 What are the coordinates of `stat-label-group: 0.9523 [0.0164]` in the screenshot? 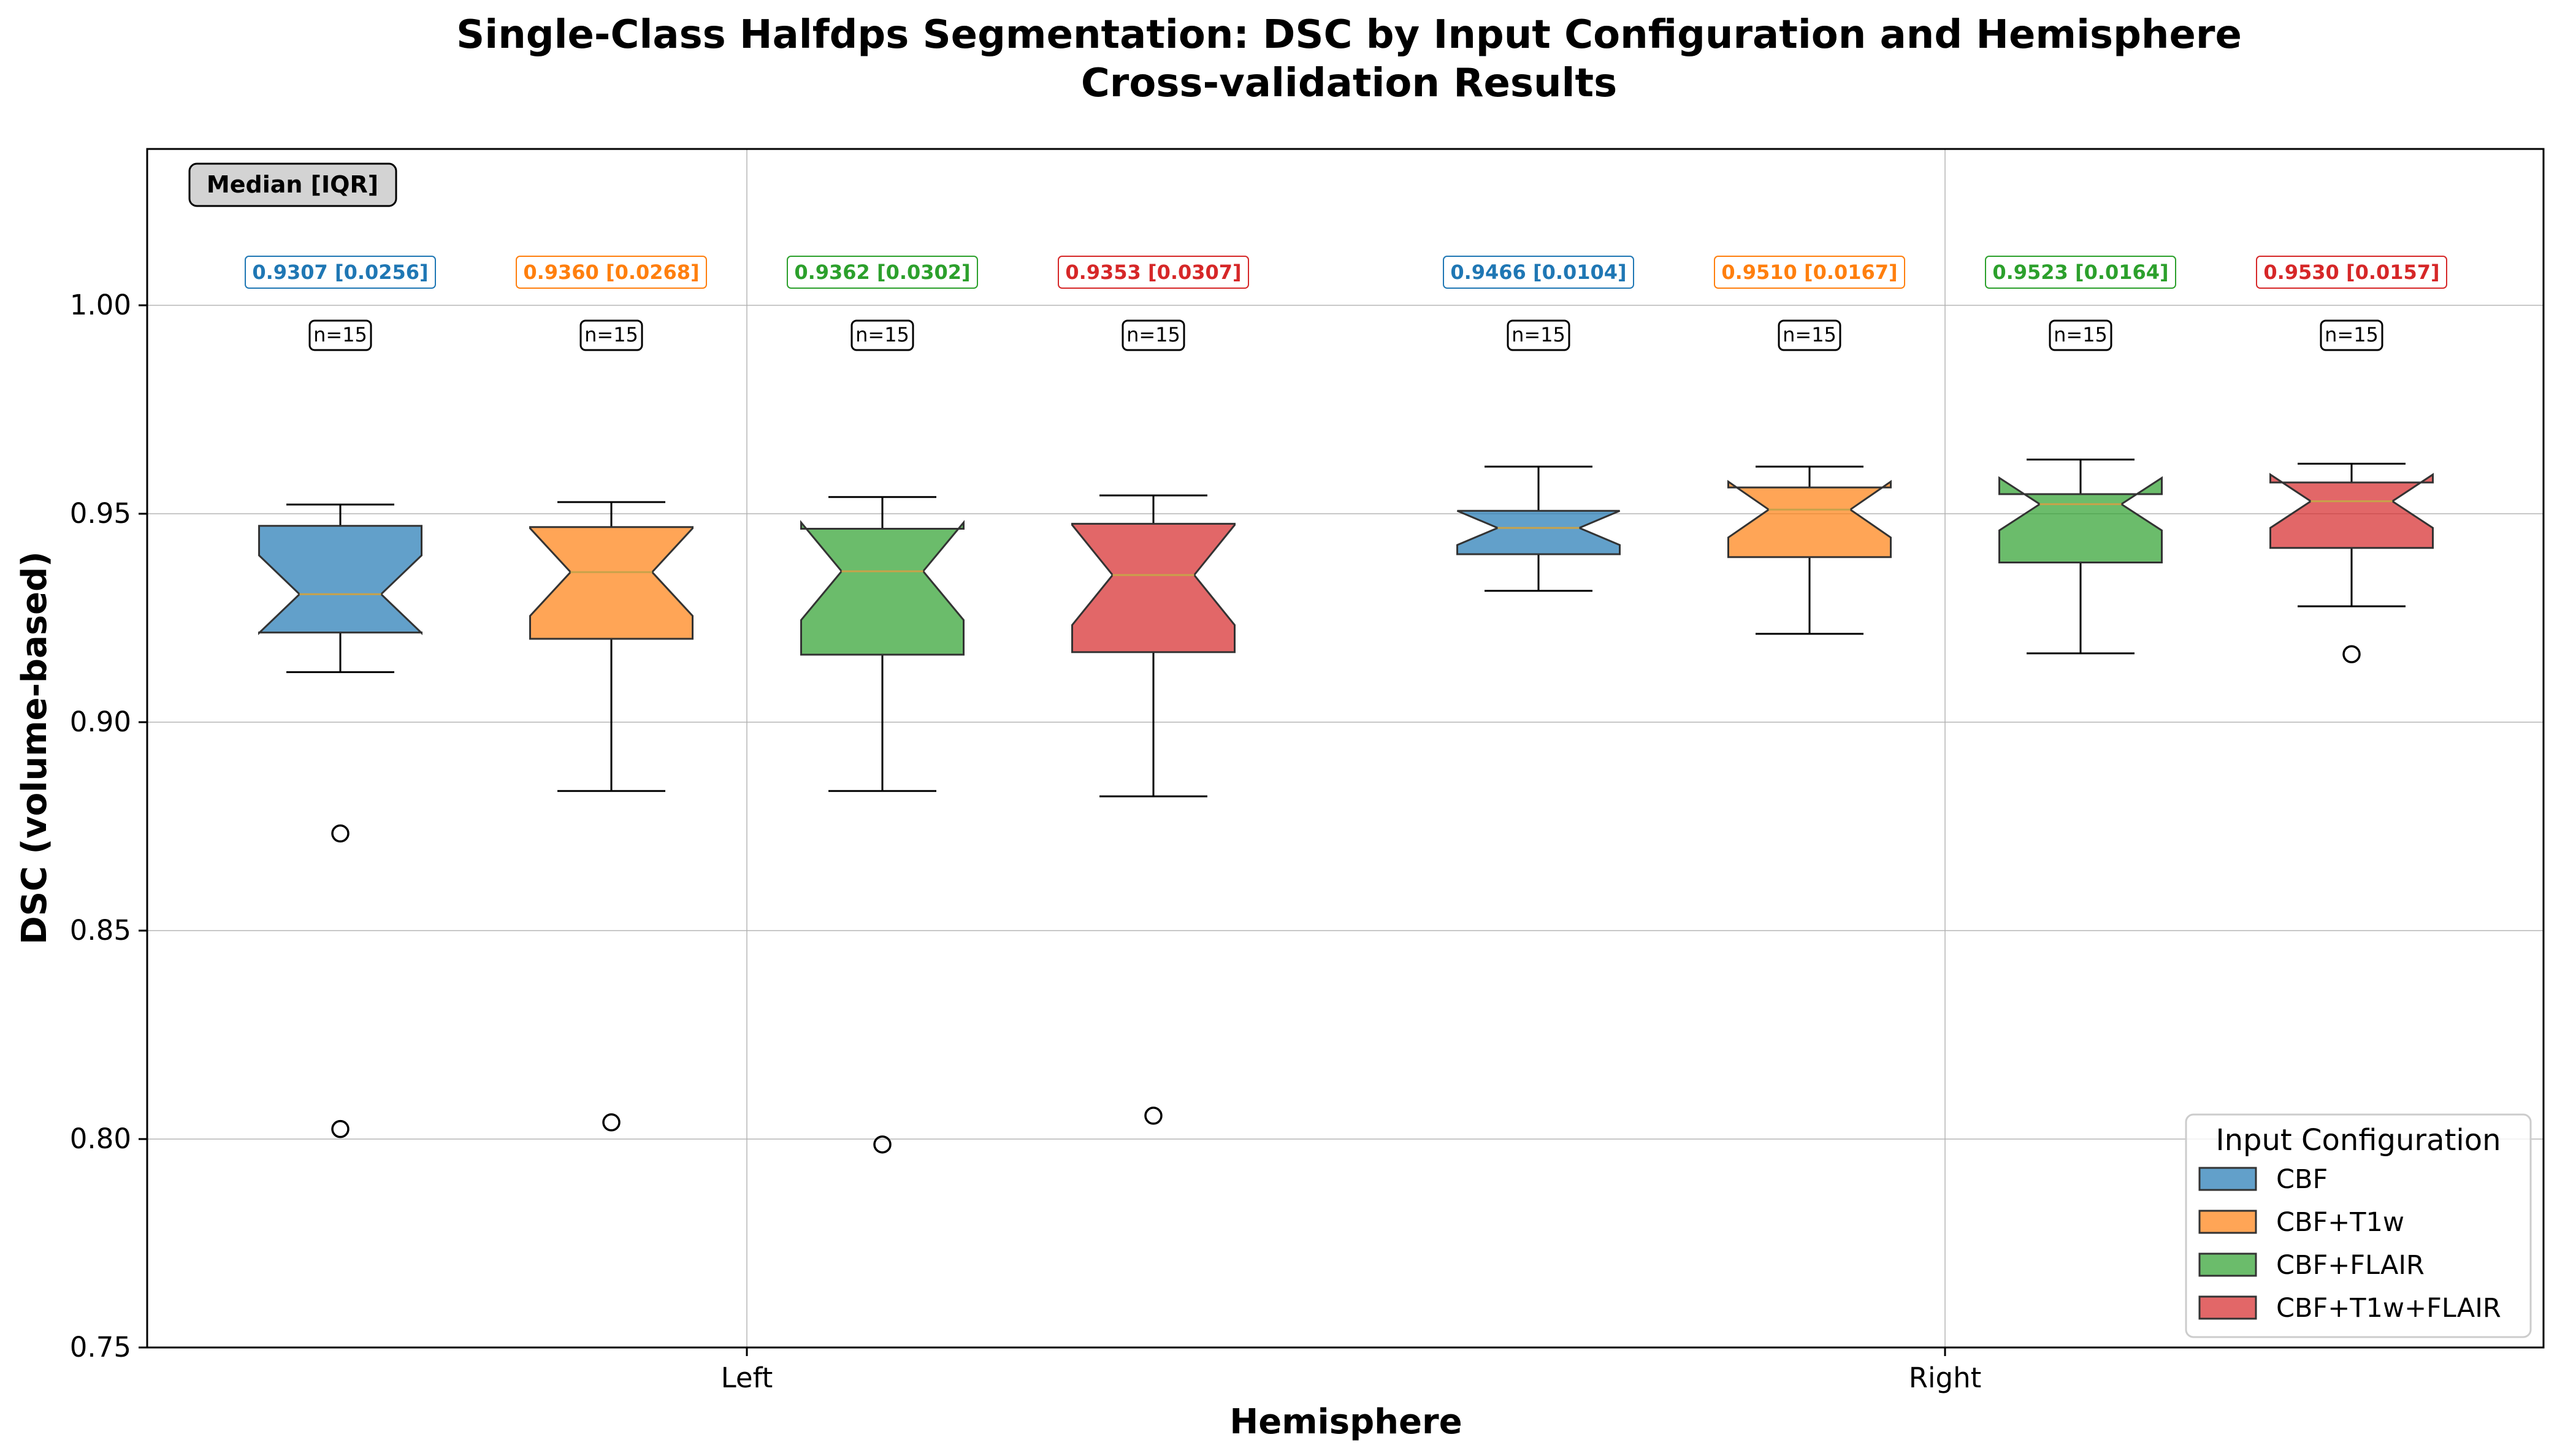 It's located at (2080, 272).